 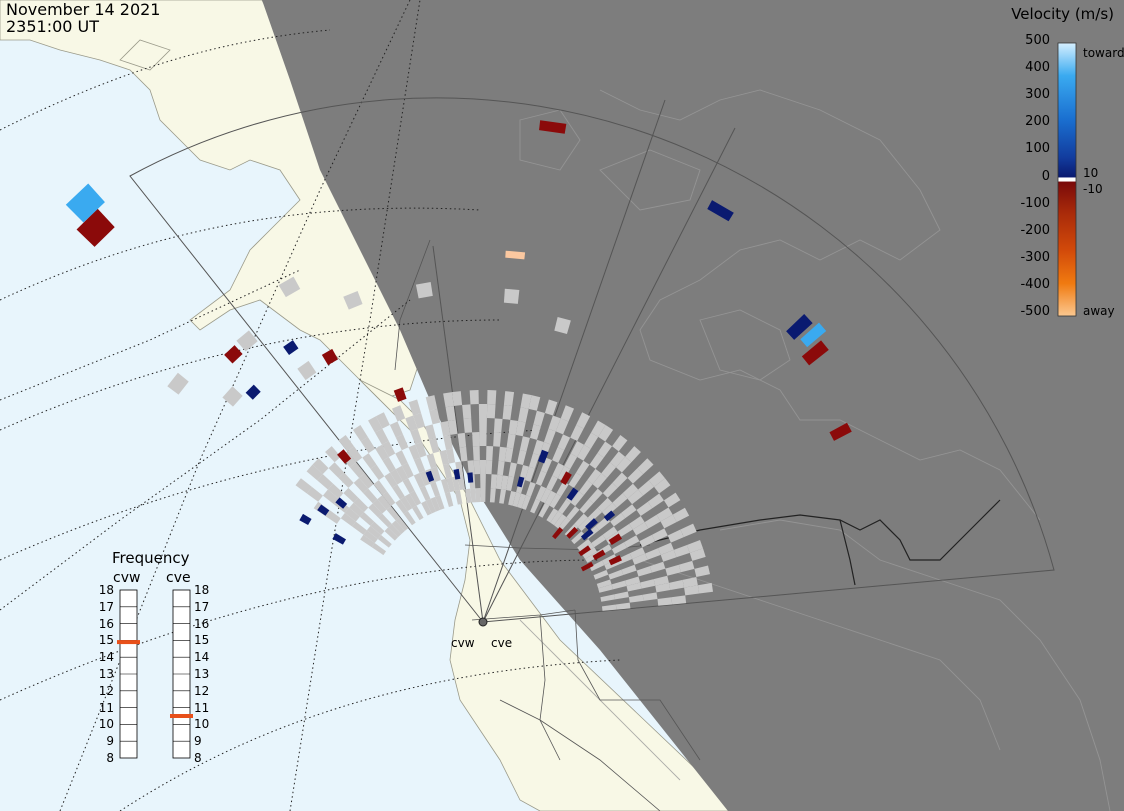 I want to click on radar-site-marker, so click(x=483, y=622).